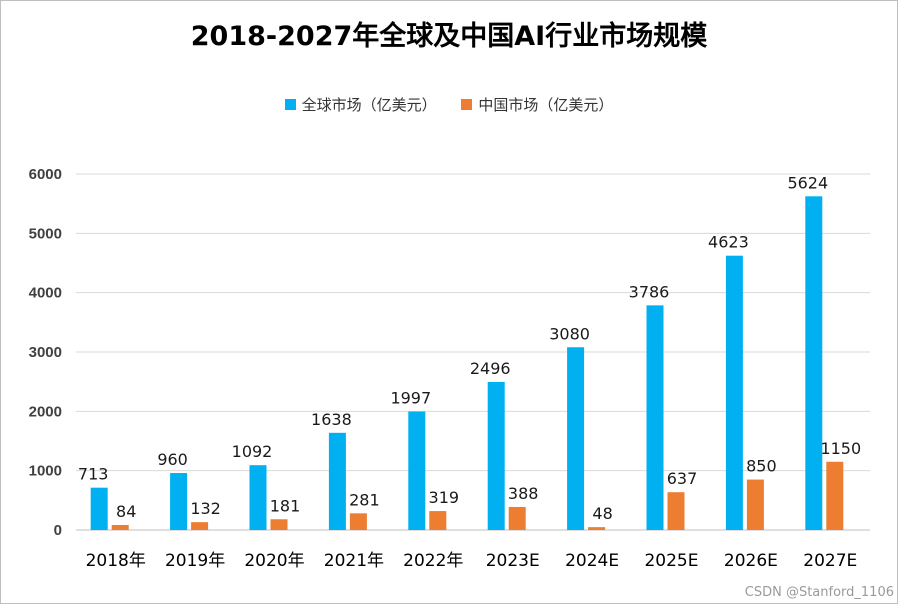  I want to click on legend-label-global: 全球市场（亿美元）, so click(369, 105).